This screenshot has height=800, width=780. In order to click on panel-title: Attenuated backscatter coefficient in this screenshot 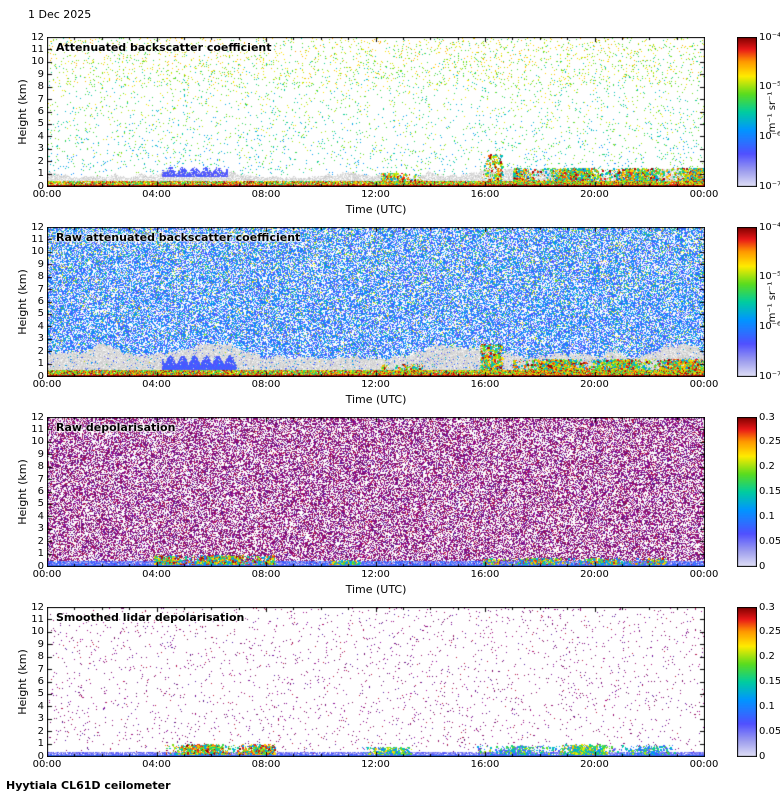, I will do `click(164, 47)`.